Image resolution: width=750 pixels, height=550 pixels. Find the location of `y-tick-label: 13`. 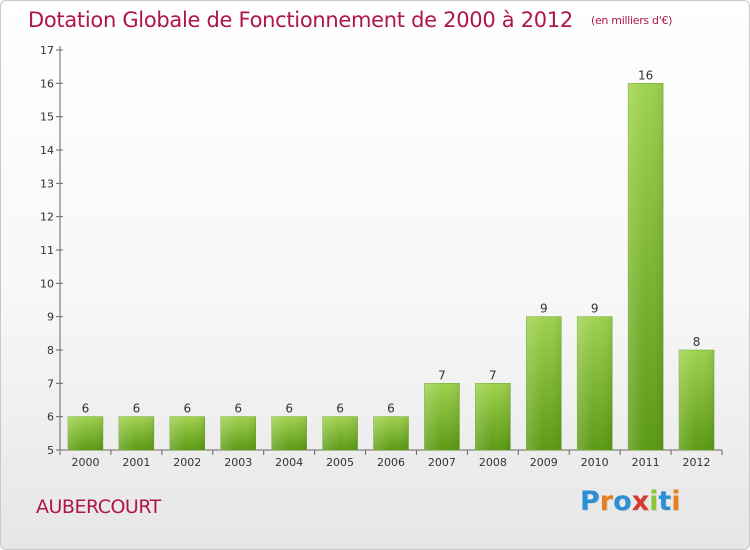

y-tick-label: 13 is located at coordinates (47, 183).